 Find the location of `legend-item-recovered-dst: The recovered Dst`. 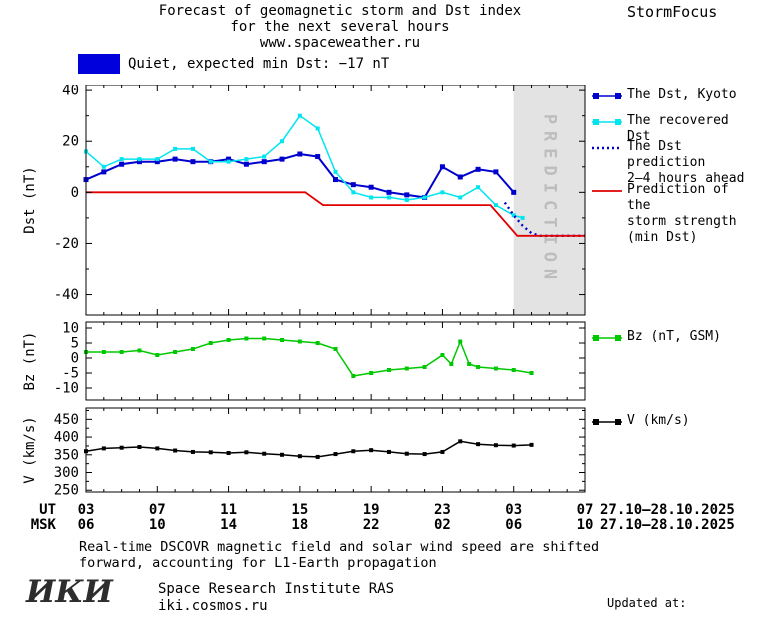

legend-item-recovered-dst: The recovered Dst is located at coordinates (676, 129).